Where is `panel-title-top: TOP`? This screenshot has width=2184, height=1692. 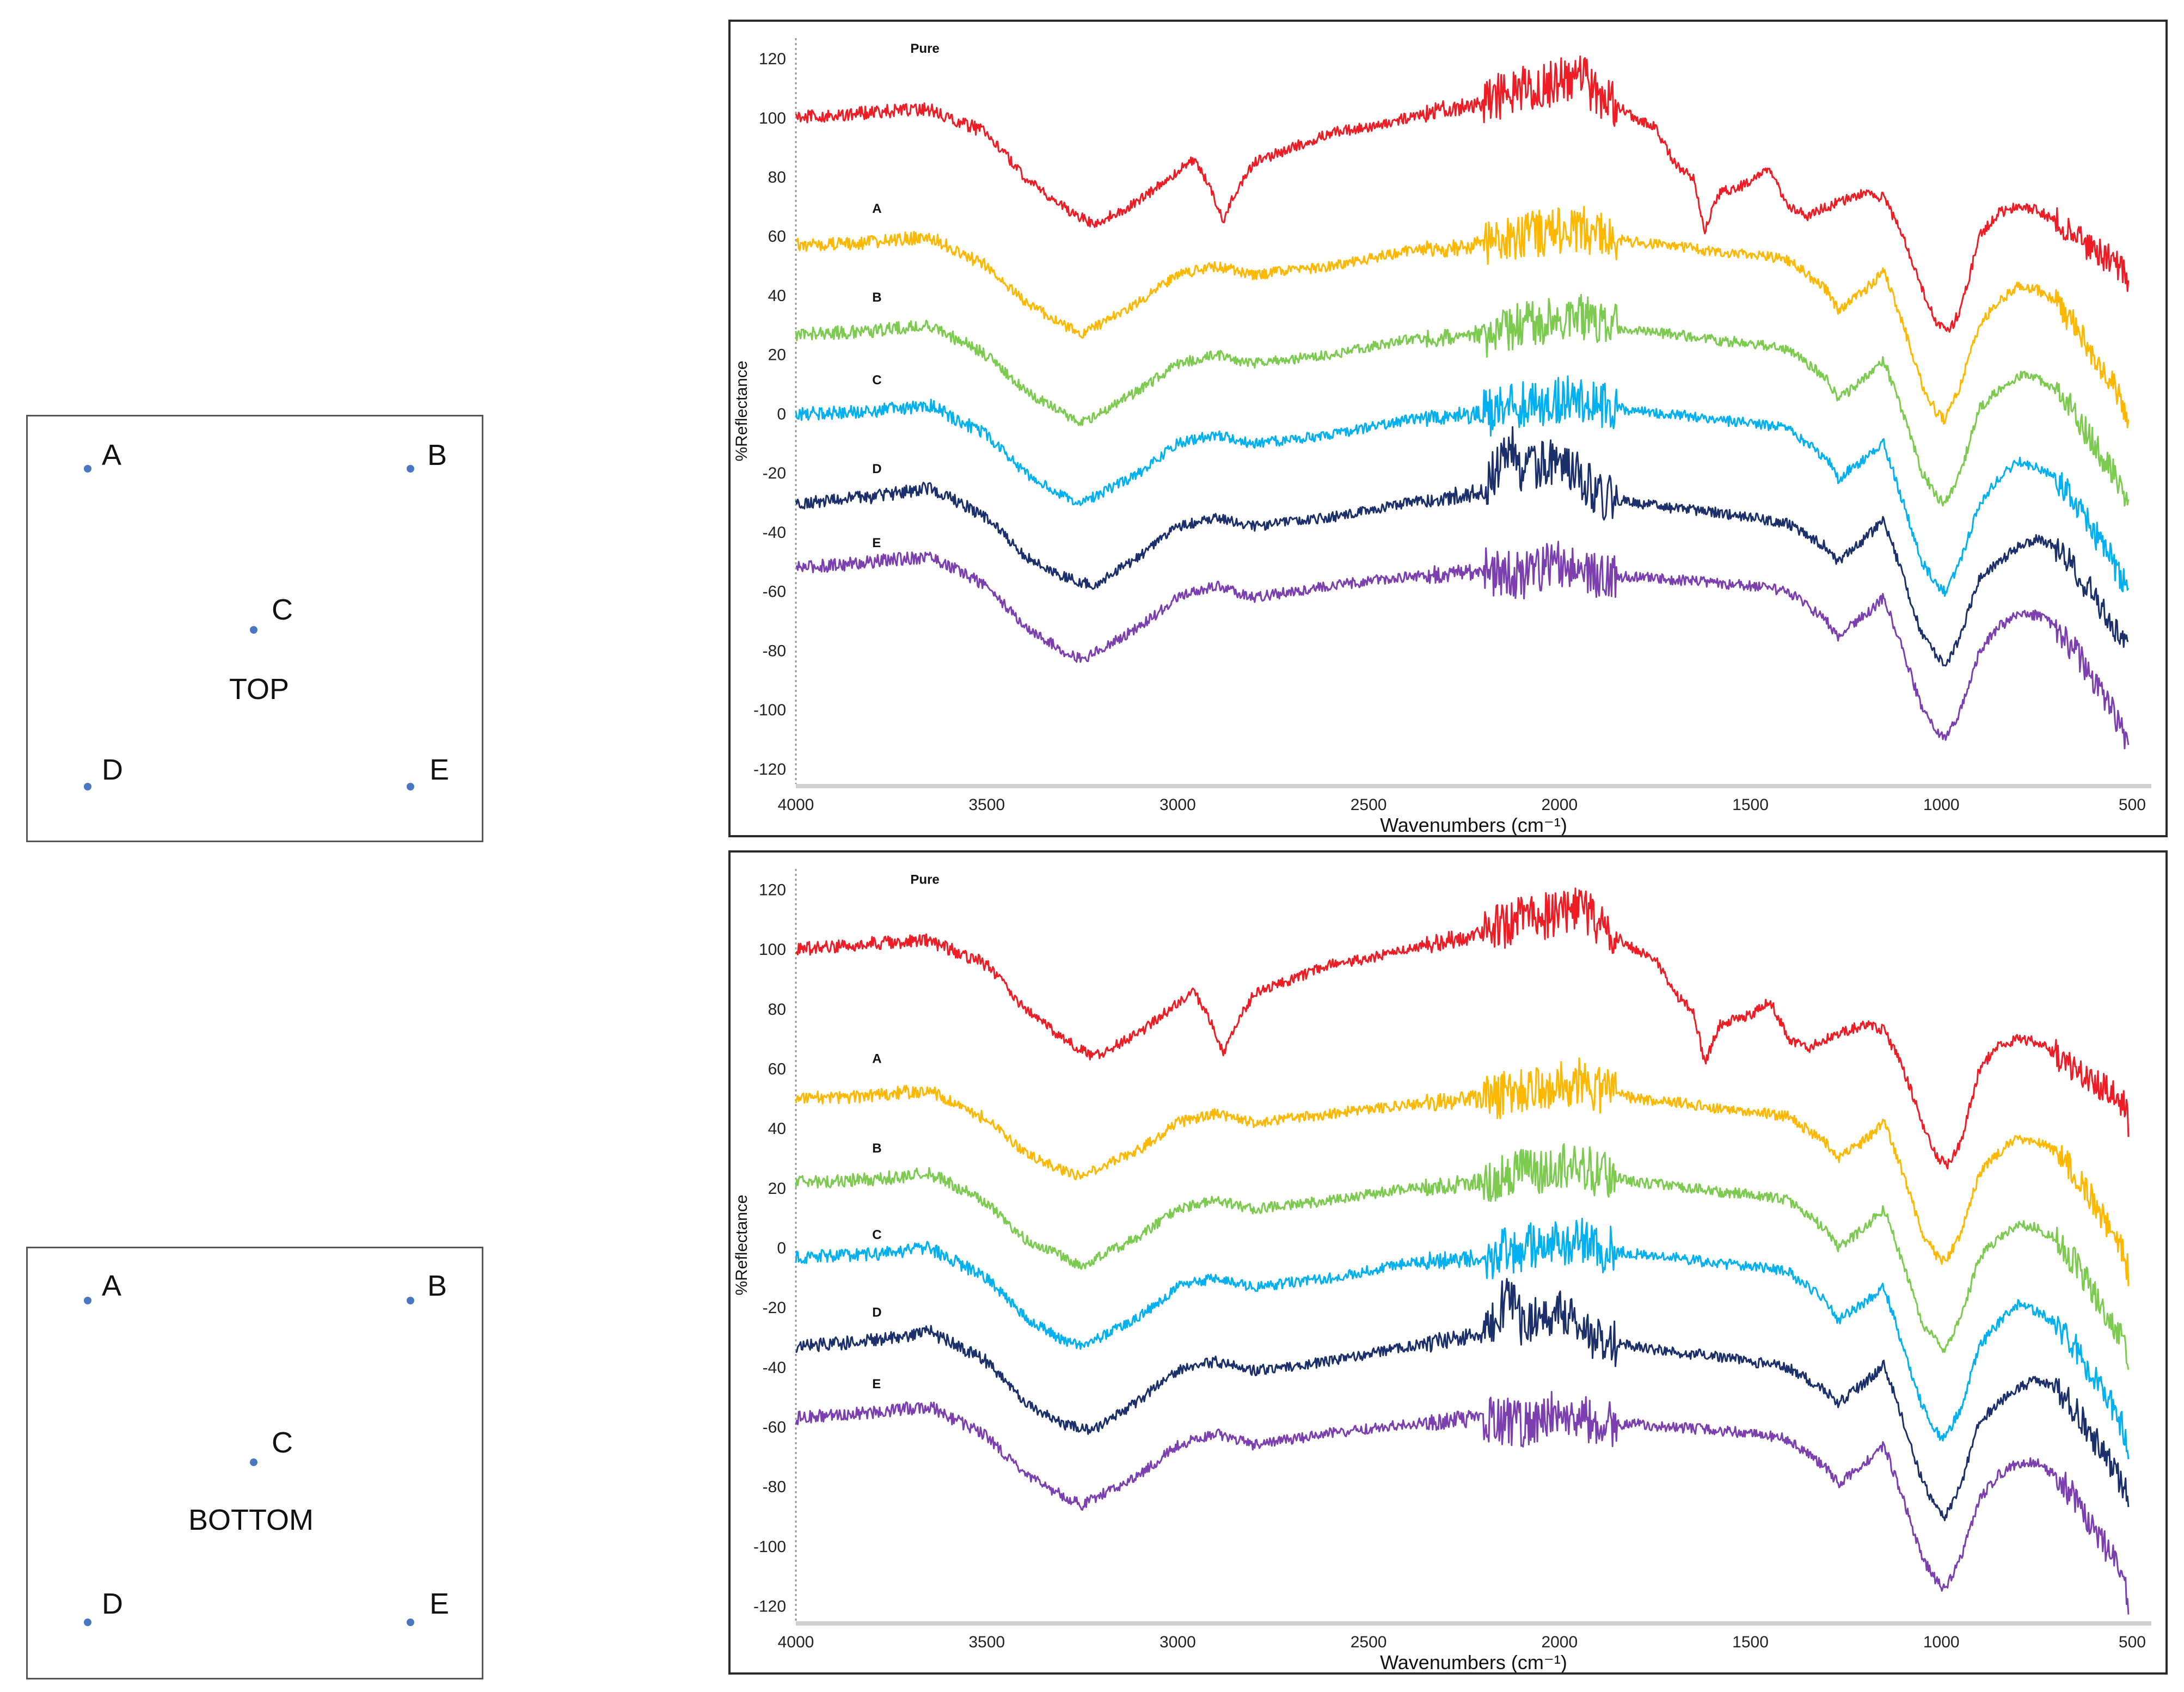 panel-title-top: TOP is located at coordinates (259, 690).